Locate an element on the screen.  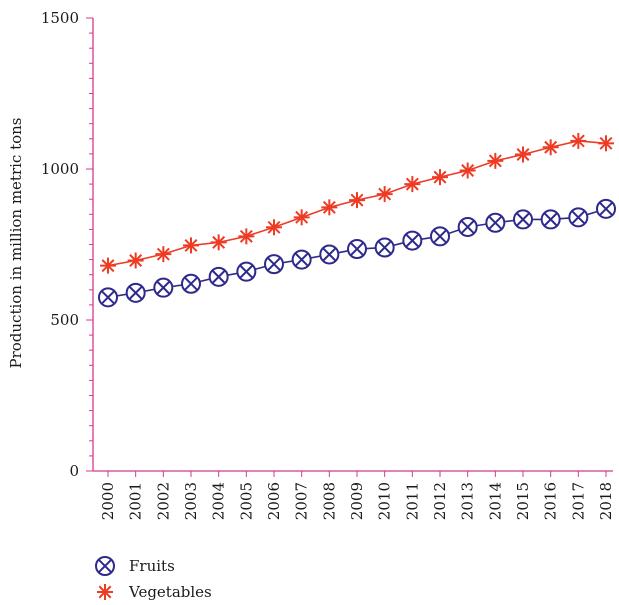
y-tick-label: 0 is located at coordinates (74, 471).